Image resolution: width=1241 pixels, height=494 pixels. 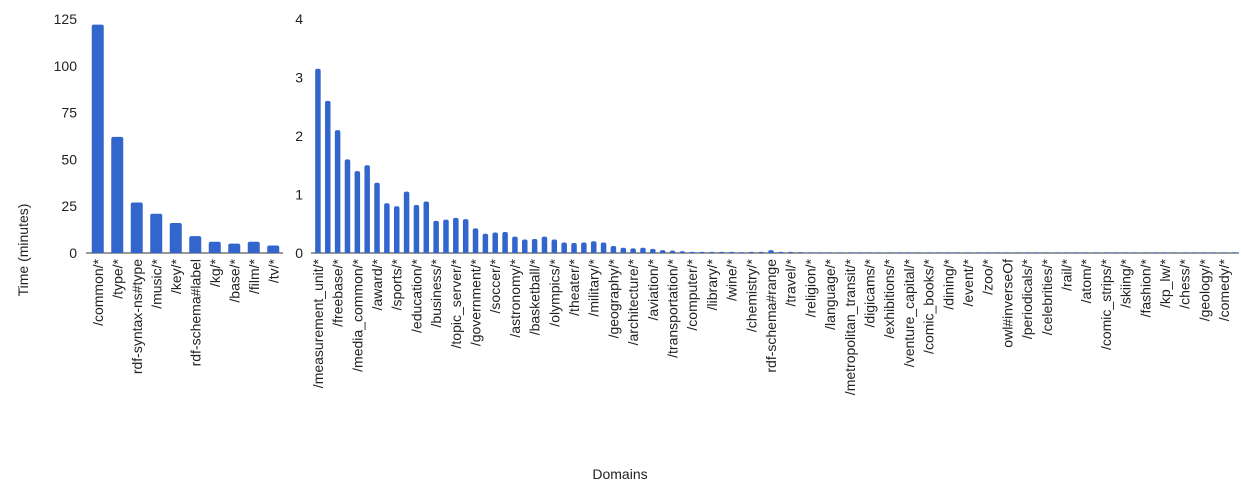 I want to click on x-tick-label: /basketball/*, so click(x=535, y=296).